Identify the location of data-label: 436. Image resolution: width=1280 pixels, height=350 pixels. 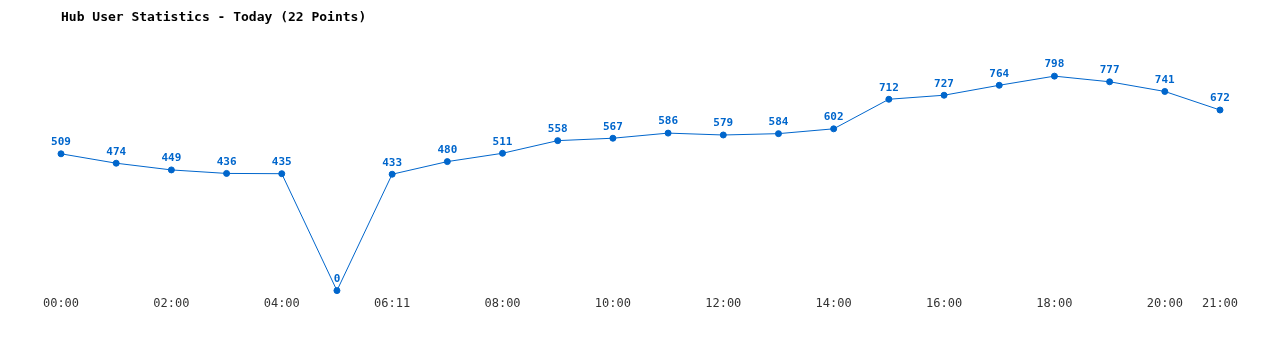
(226, 161).